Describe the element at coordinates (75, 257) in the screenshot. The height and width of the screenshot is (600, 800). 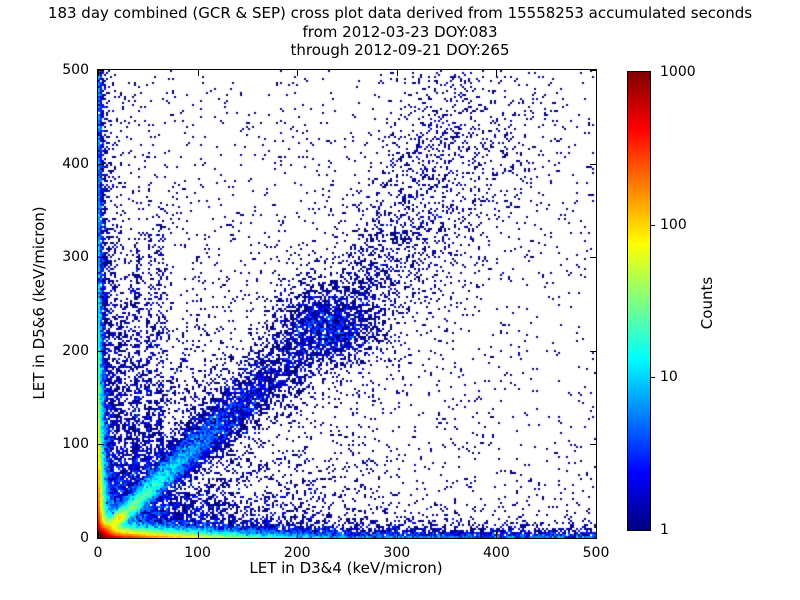
I see `y-axis-tick-label: 300` at that location.